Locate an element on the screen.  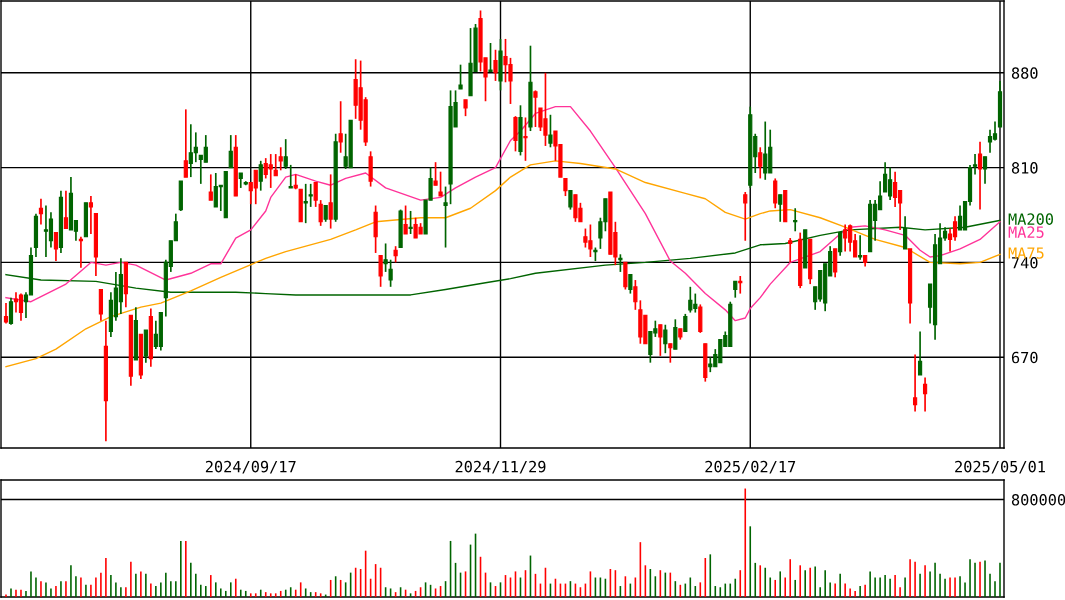
x-tick-label: 2024/11/29 is located at coordinates (500, 467).